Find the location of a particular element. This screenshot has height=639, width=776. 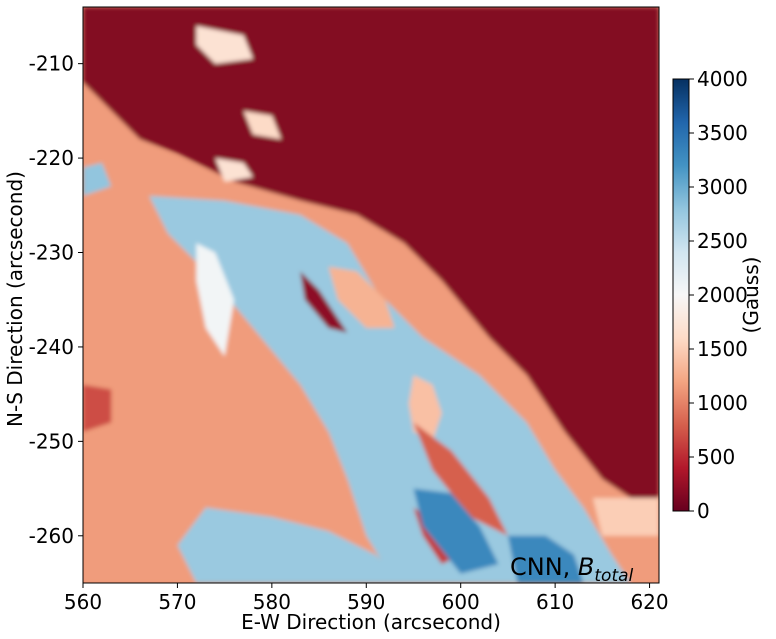

x-axis-label: E-W Direction (arcsecond) is located at coordinates (371, 622).